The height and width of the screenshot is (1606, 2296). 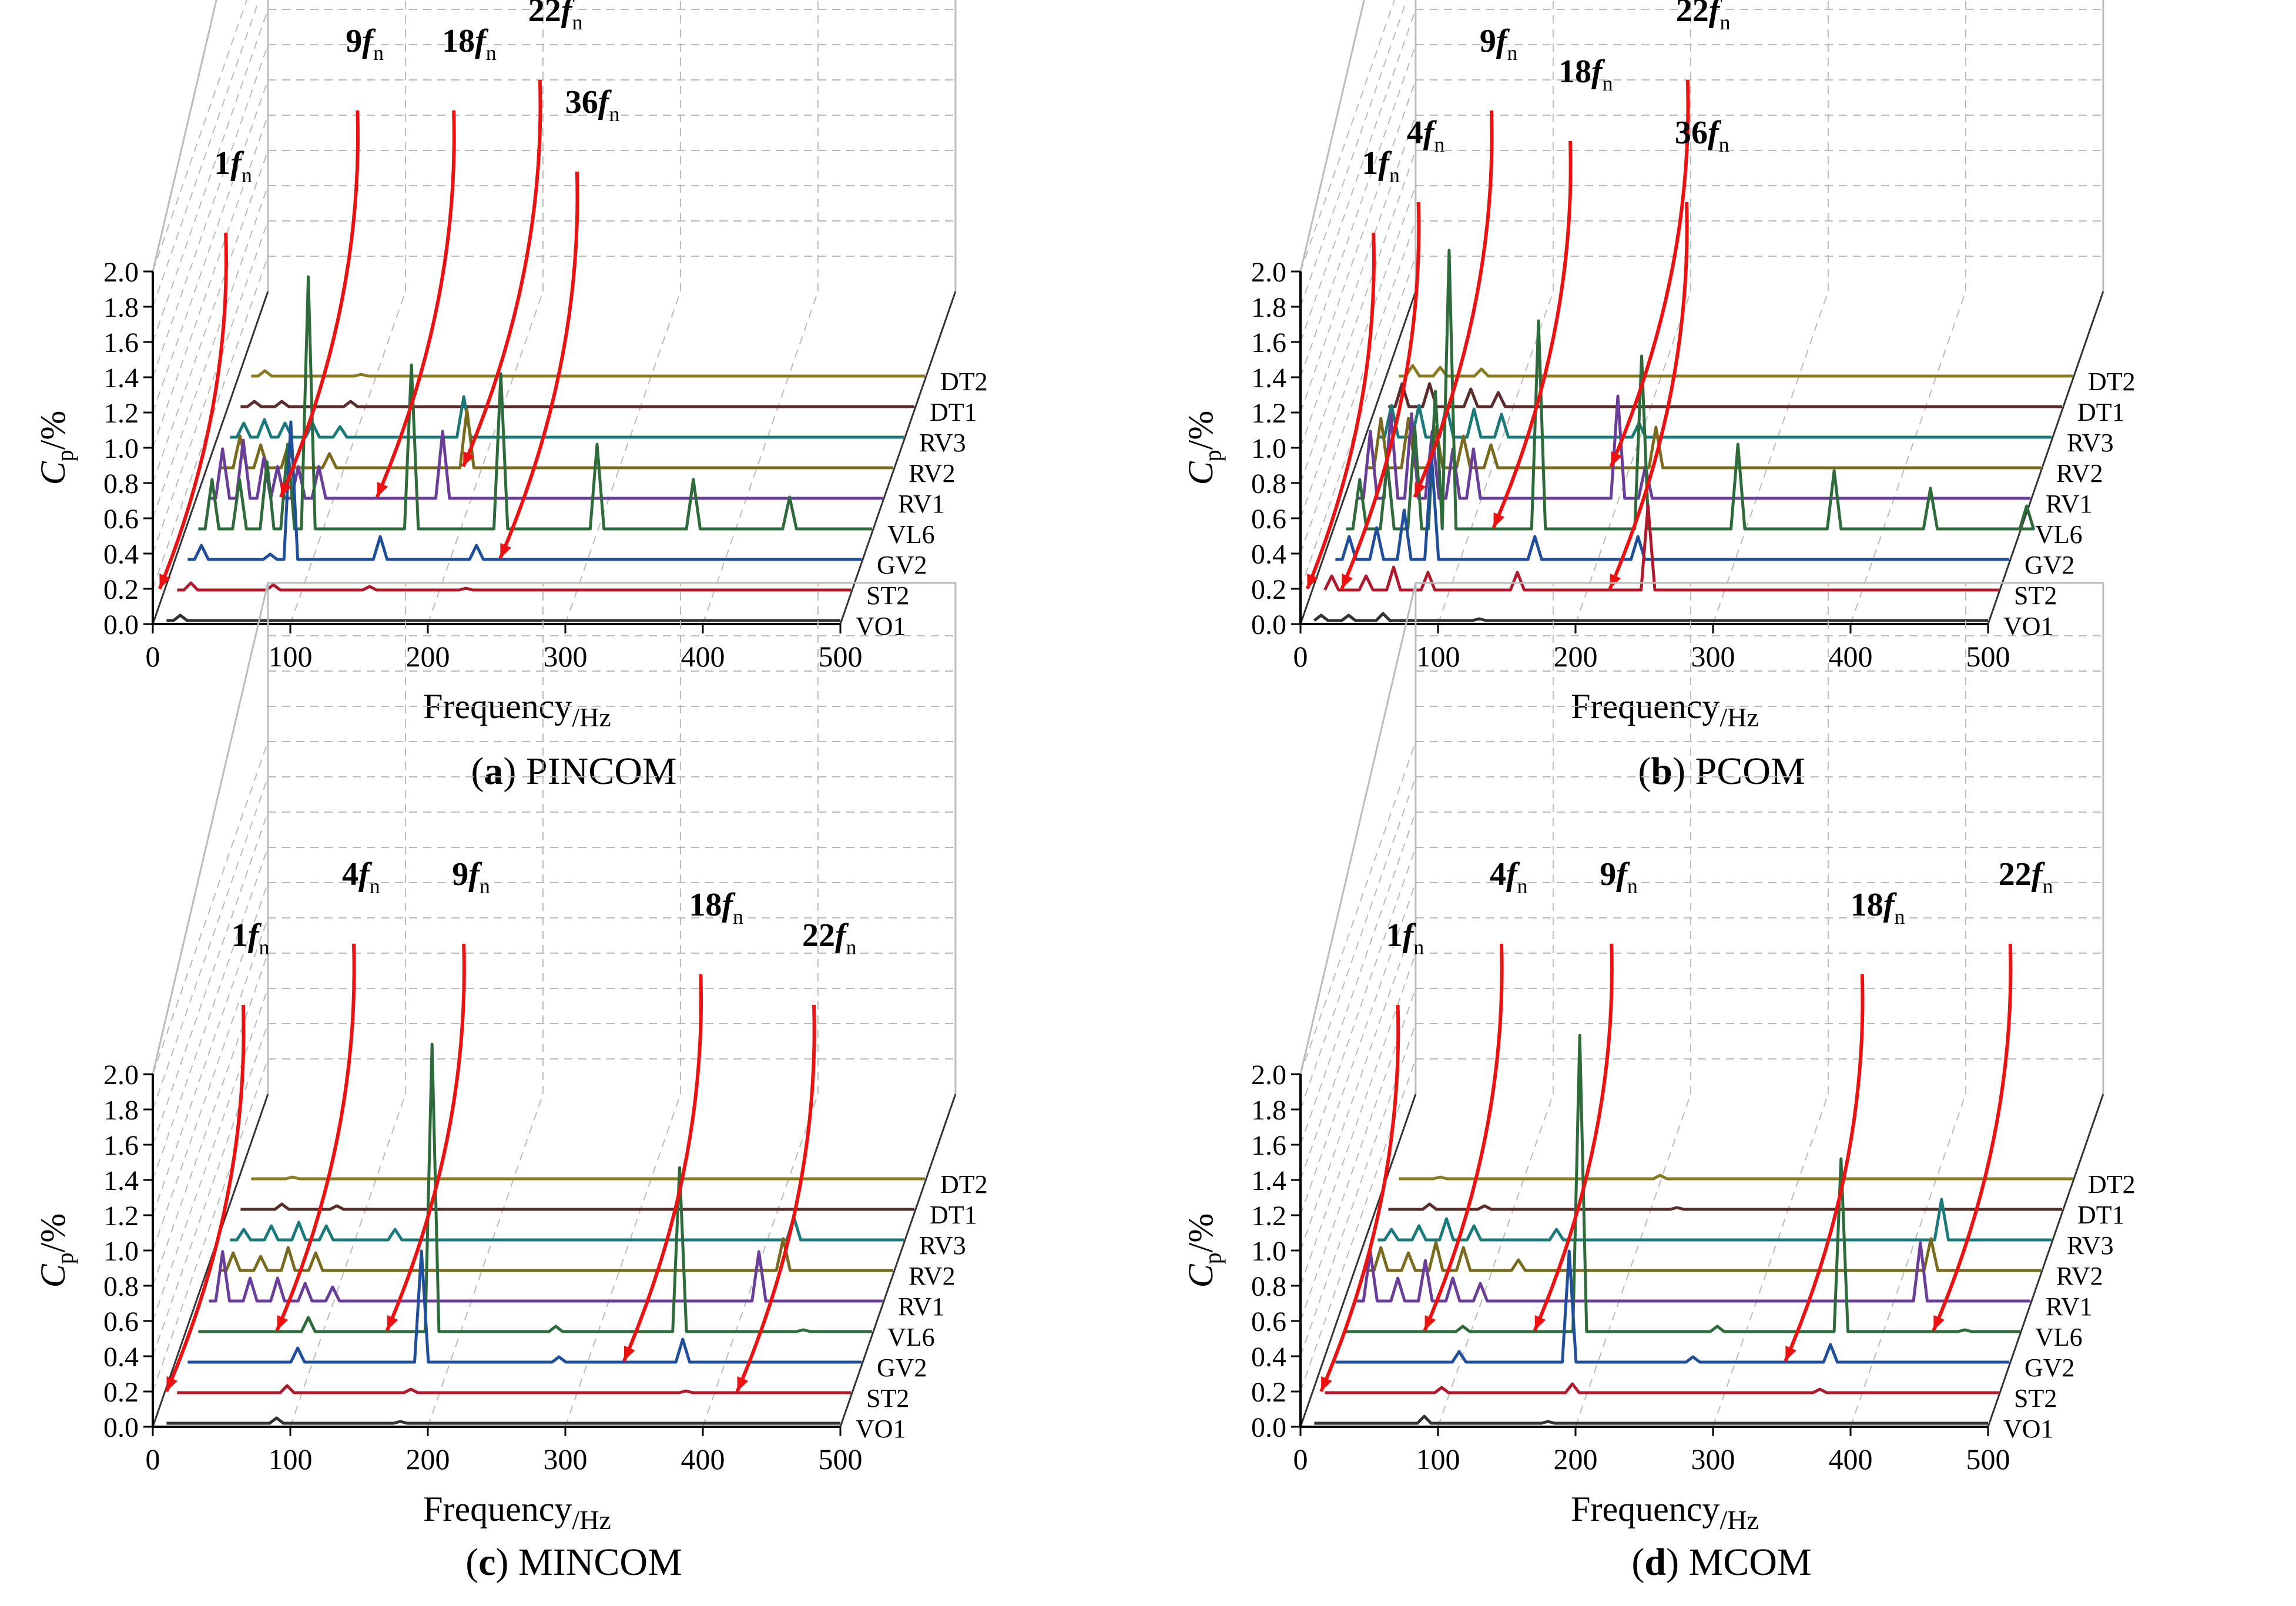 What do you see at coordinates (1702, 135) in the screenshot?
I see `harmonic-annotation: 36fn` at bounding box center [1702, 135].